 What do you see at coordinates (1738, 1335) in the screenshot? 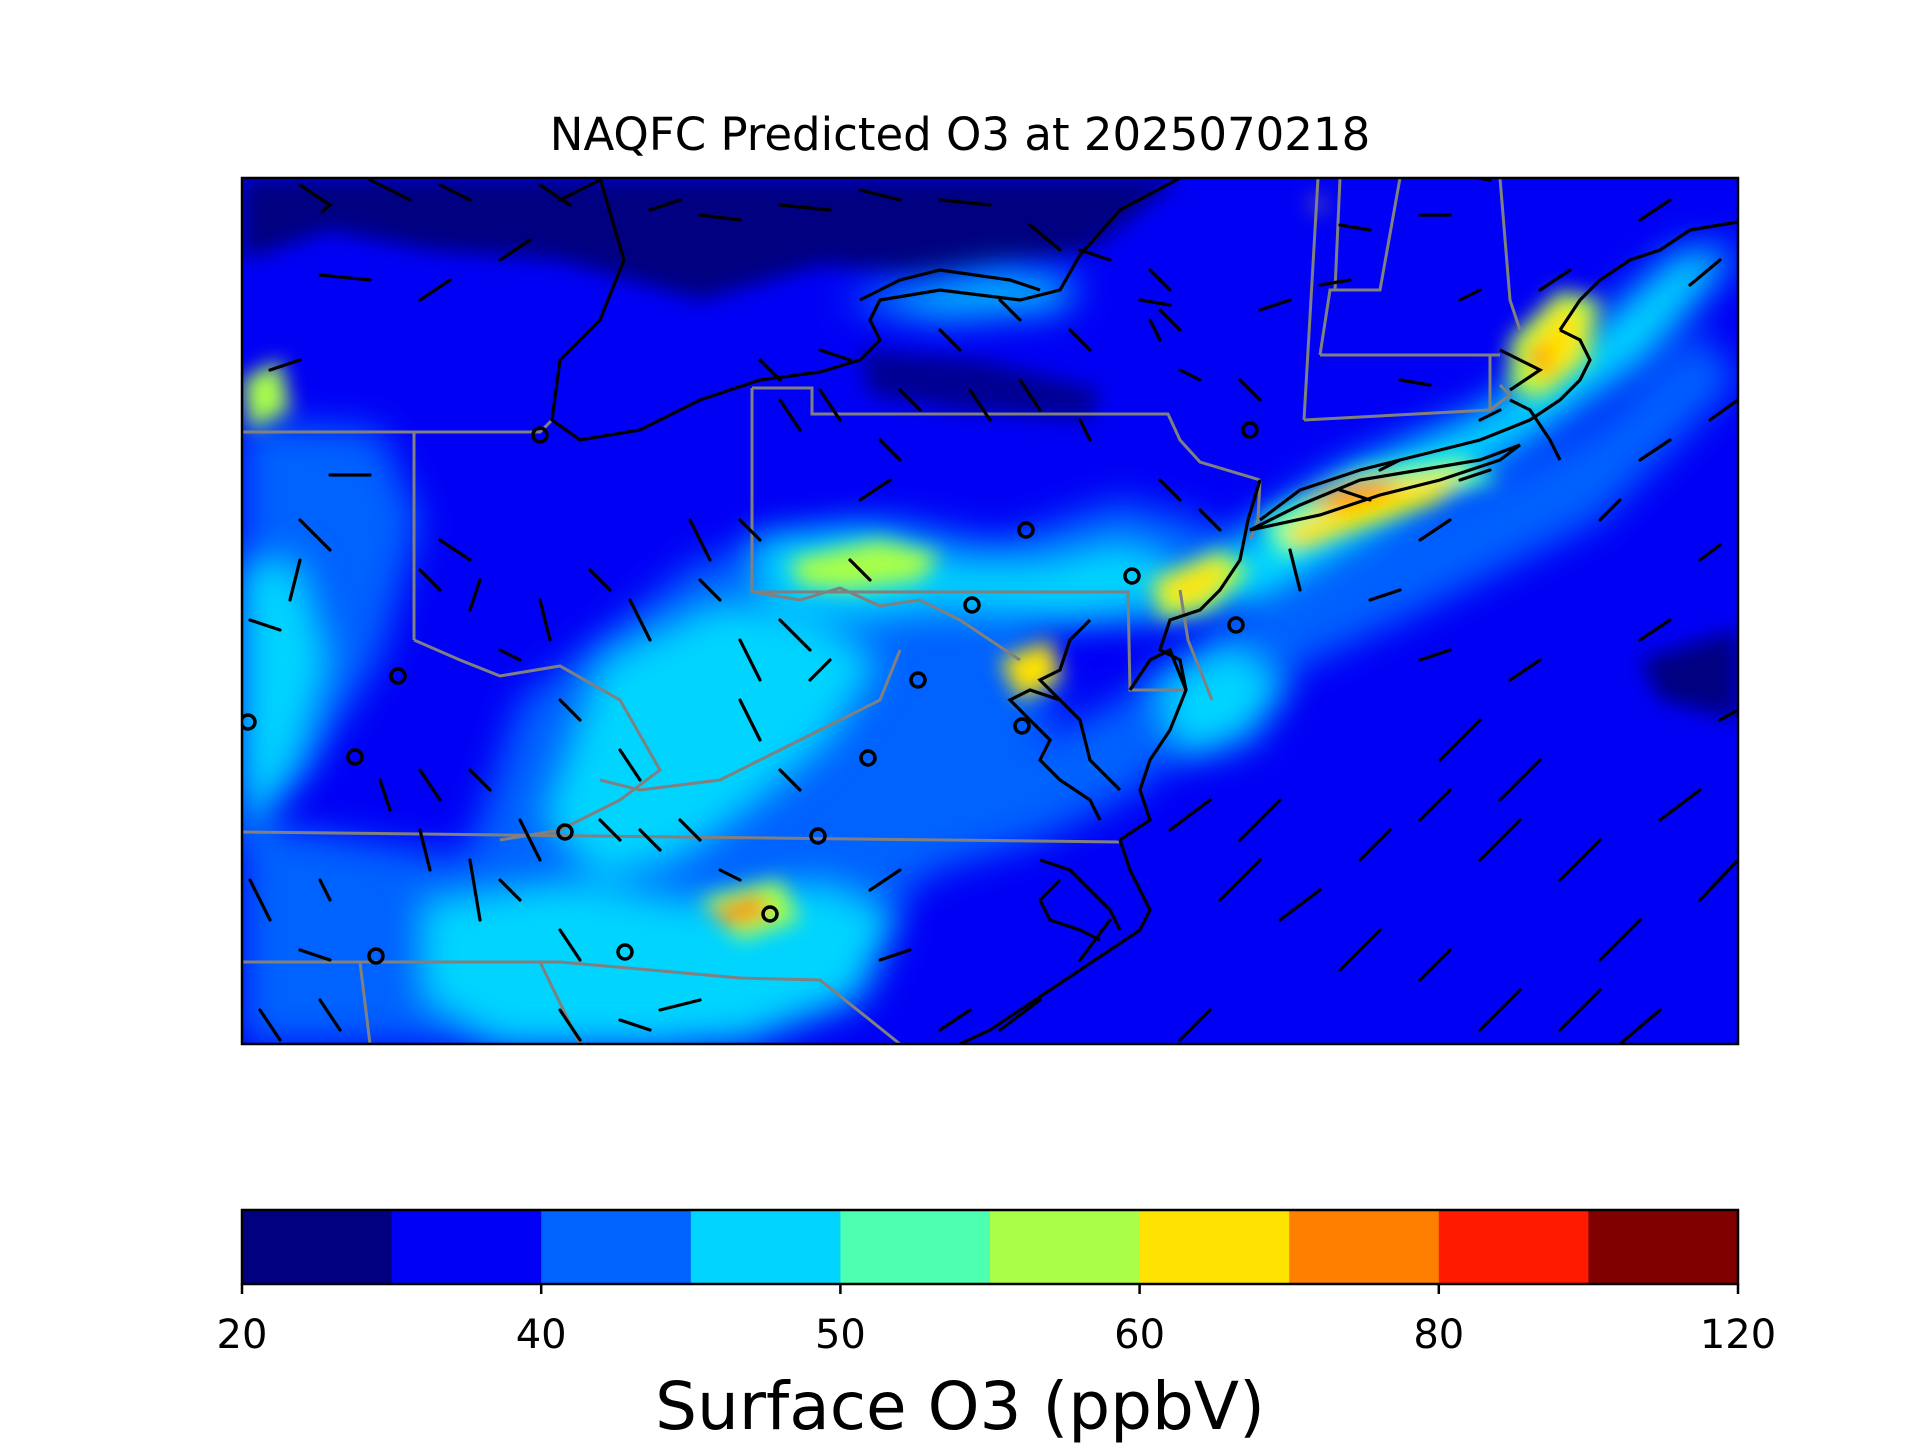
I see `colorbar-tick-label: 120` at bounding box center [1738, 1335].